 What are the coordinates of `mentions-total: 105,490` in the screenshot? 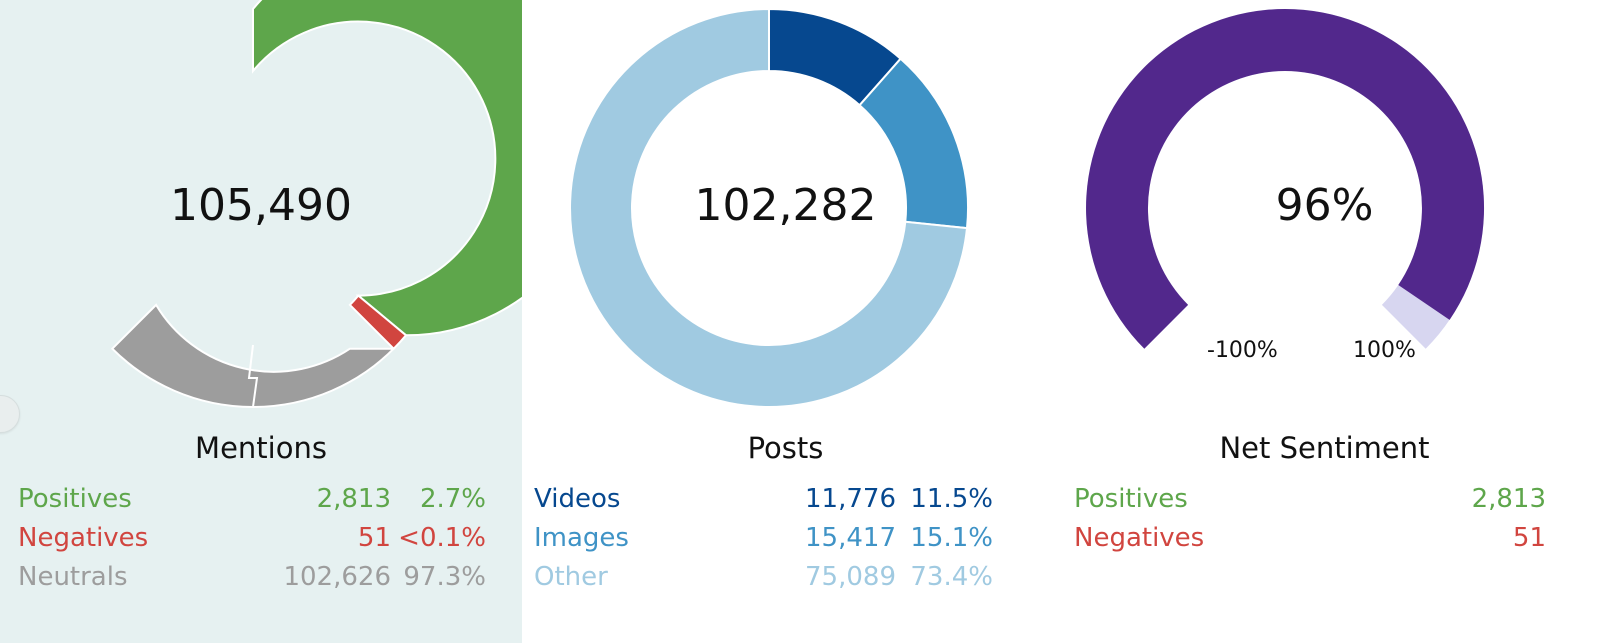 It's located at (261, 205).